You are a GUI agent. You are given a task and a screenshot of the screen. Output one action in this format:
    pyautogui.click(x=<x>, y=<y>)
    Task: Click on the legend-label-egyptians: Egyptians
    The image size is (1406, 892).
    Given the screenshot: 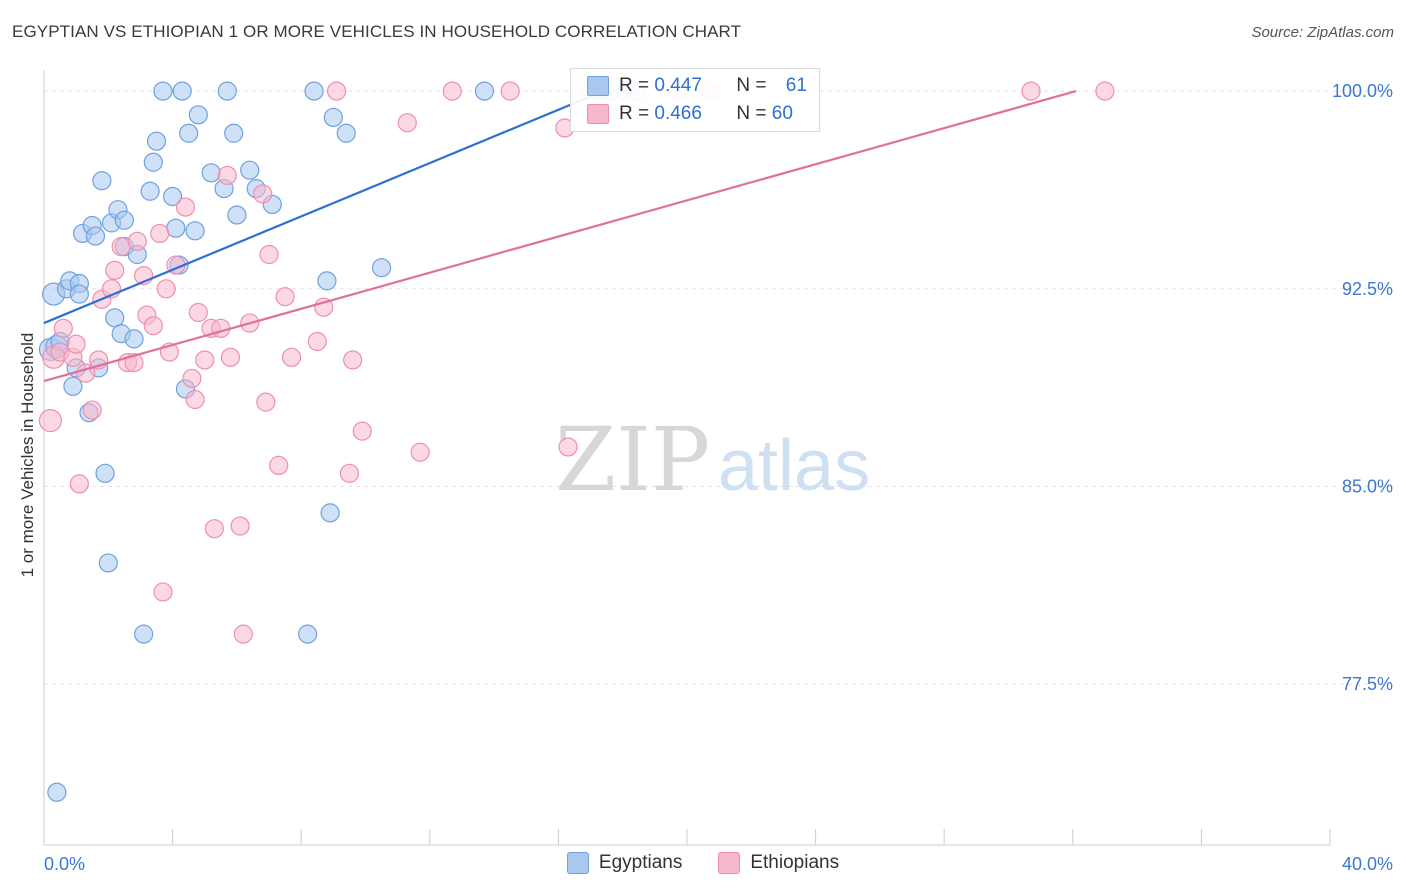 What is the action you would take?
    pyautogui.click(x=640, y=862)
    